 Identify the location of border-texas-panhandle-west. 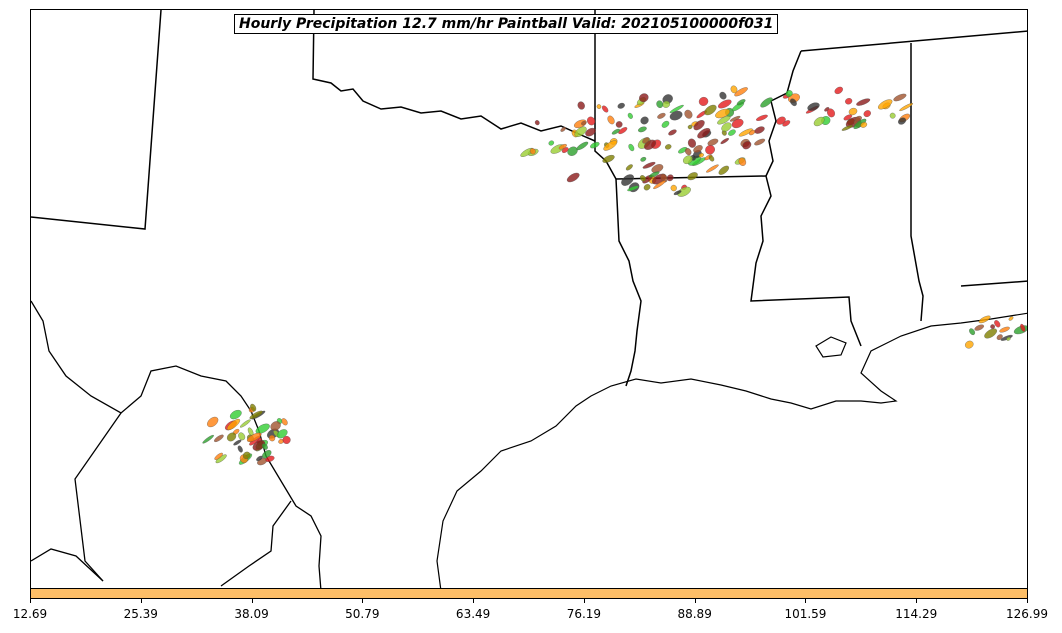
(96, 120).